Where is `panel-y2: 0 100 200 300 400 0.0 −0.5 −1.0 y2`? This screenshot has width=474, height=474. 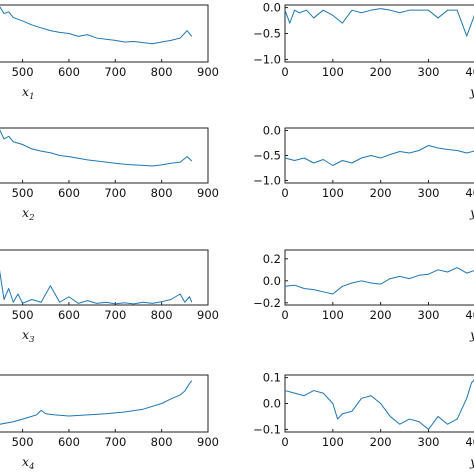 panel-y2: 0 100 200 300 400 0.0 −0.5 −1.0 y2 is located at coordinates (363, 173).